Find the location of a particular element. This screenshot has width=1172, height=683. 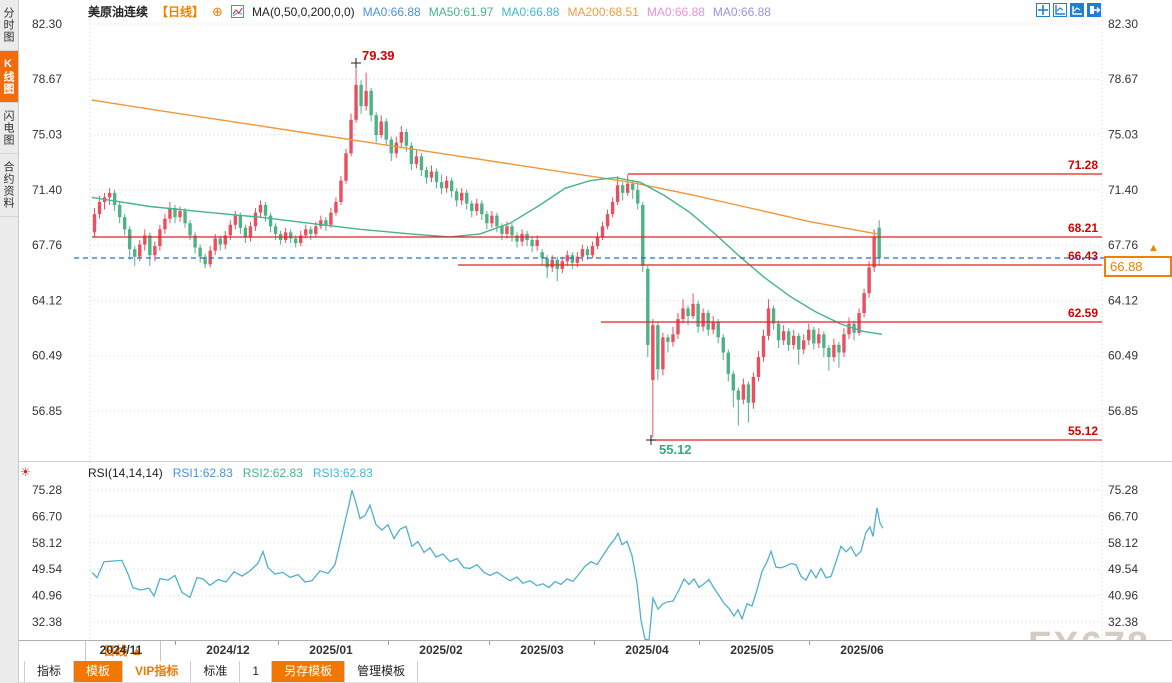

level-label: 71.28 is located at coordinates (1083, 165).